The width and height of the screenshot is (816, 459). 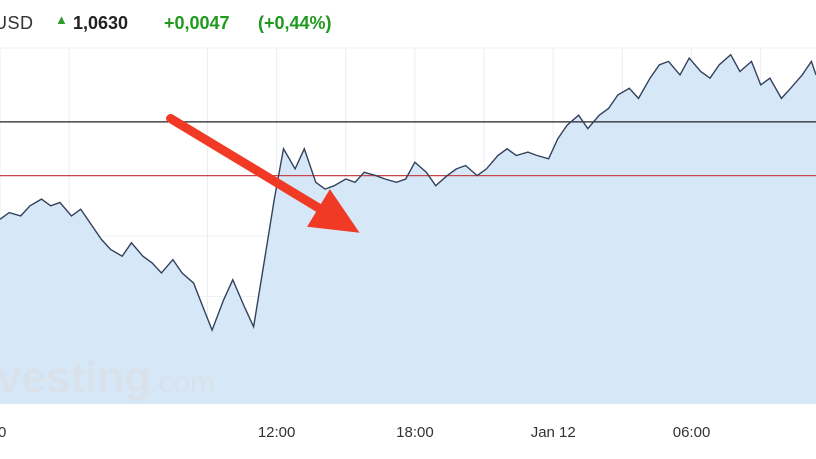 What do you see at coordinates (415, 432) in the screenshot?
I see `x-tick-label: 18:00` at bounding box center [415, 432].